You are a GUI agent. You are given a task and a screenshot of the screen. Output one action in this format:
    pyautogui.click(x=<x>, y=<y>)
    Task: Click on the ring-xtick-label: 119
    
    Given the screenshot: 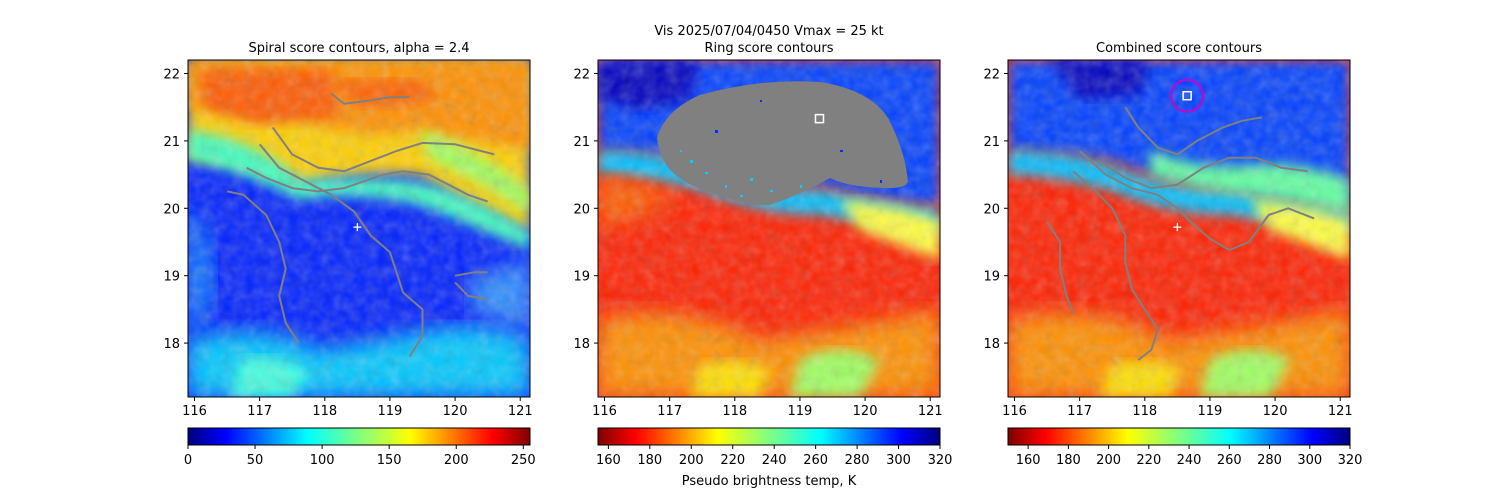 What is the action you would take?
    pyautogui.click(x=800, y=411)
    